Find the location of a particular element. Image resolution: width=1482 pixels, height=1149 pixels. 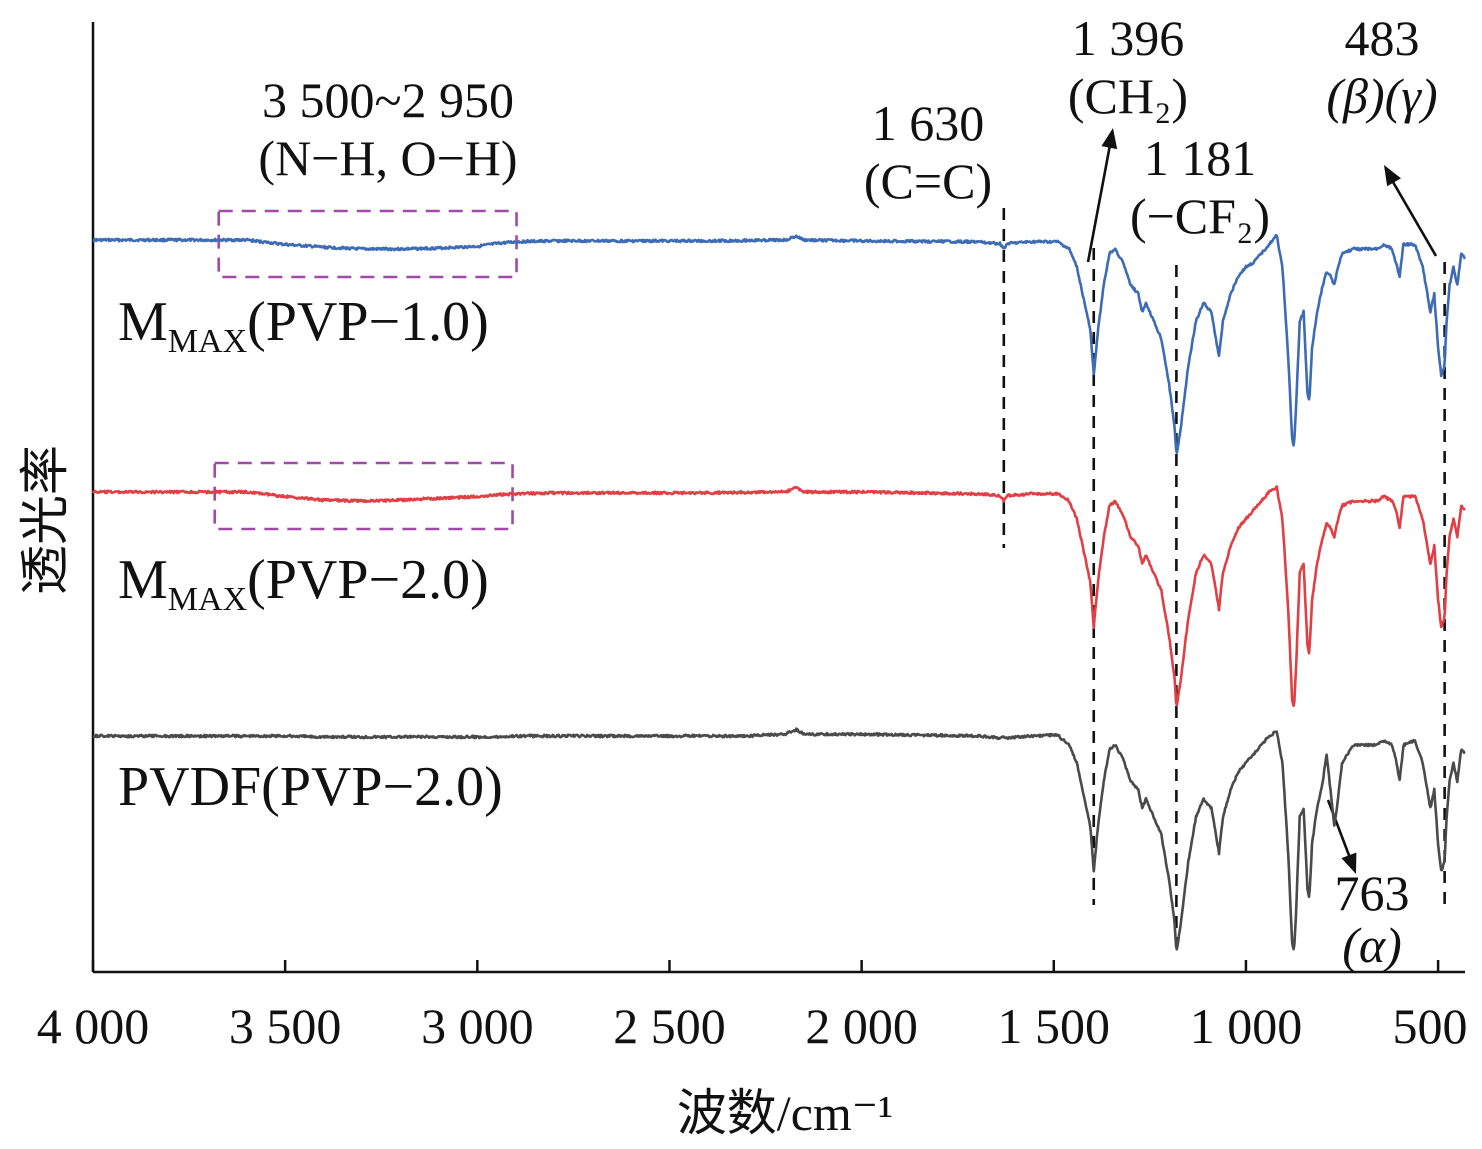

x-tick-label-2500: 2 500 is located at coordinates (669, 1026).